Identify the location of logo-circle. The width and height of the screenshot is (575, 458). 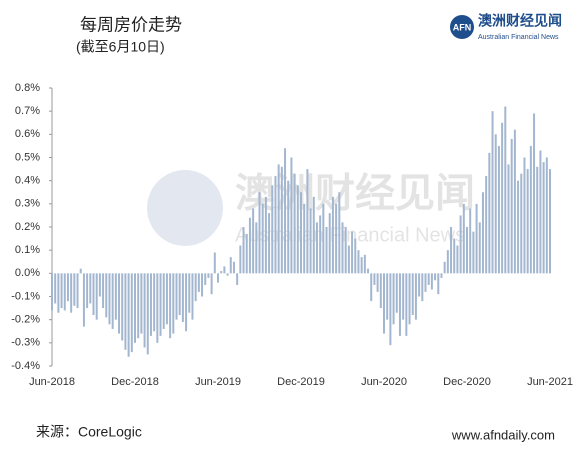
(462, 27).